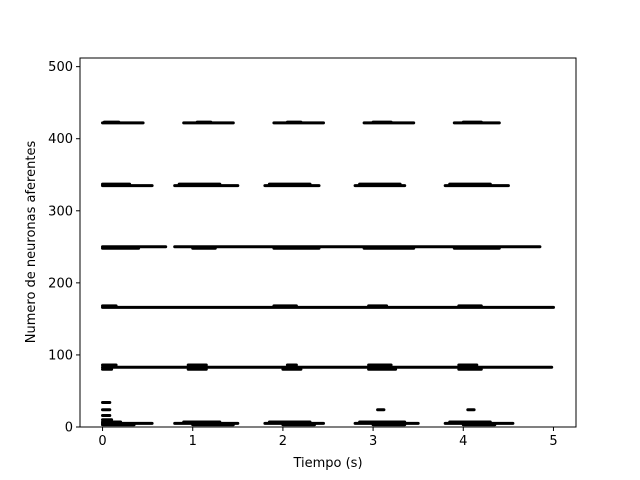 This screenshot has width=640, height=480. What do you see at coordinates (193, 441) in the screenshot?
I see `x-tick-label: 1` at bounding box center [193, 441].